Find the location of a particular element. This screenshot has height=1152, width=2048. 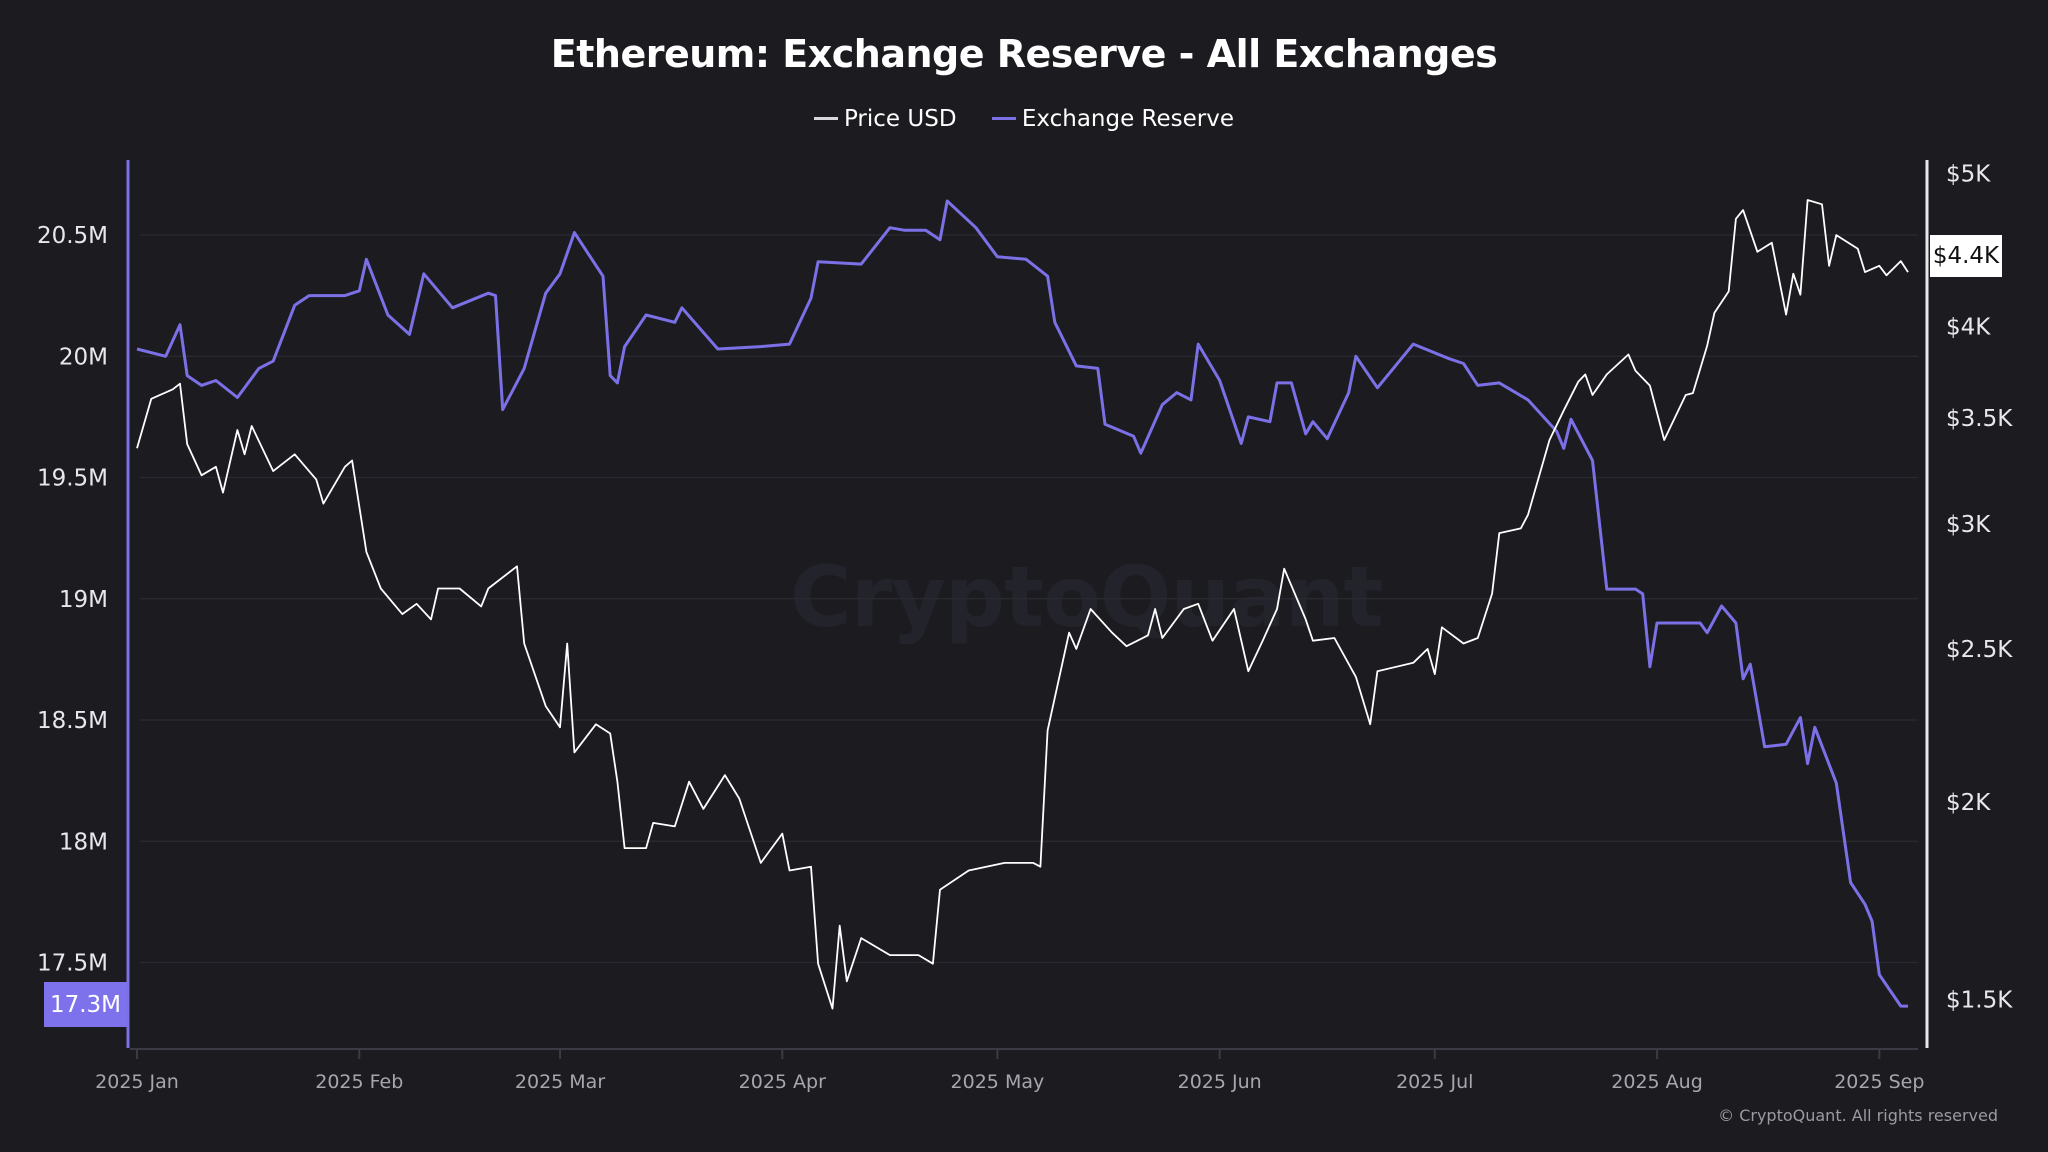

right-axis-tick-label: $3.5K is located at coordinates (1979, 419).